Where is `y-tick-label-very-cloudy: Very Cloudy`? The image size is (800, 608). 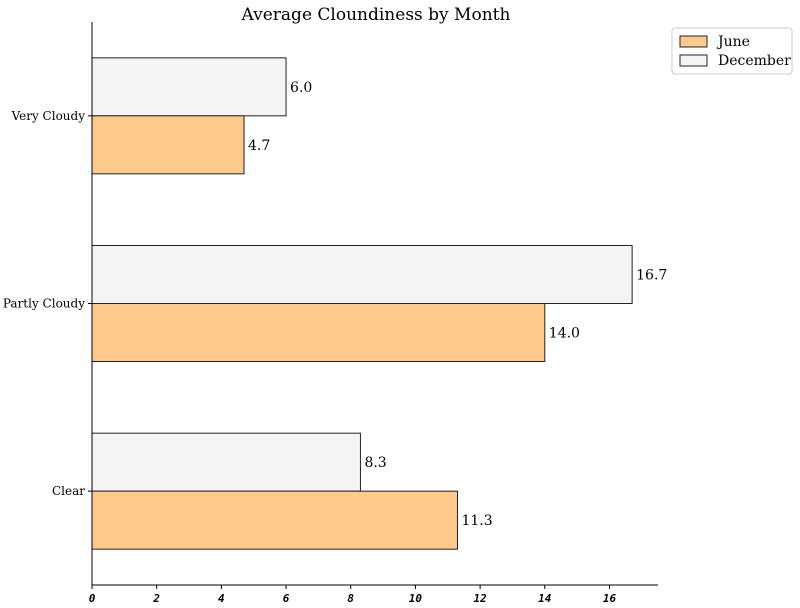
y-tick-label-very-cloudy: Very Cloudy is located at coordinates (48, 116).